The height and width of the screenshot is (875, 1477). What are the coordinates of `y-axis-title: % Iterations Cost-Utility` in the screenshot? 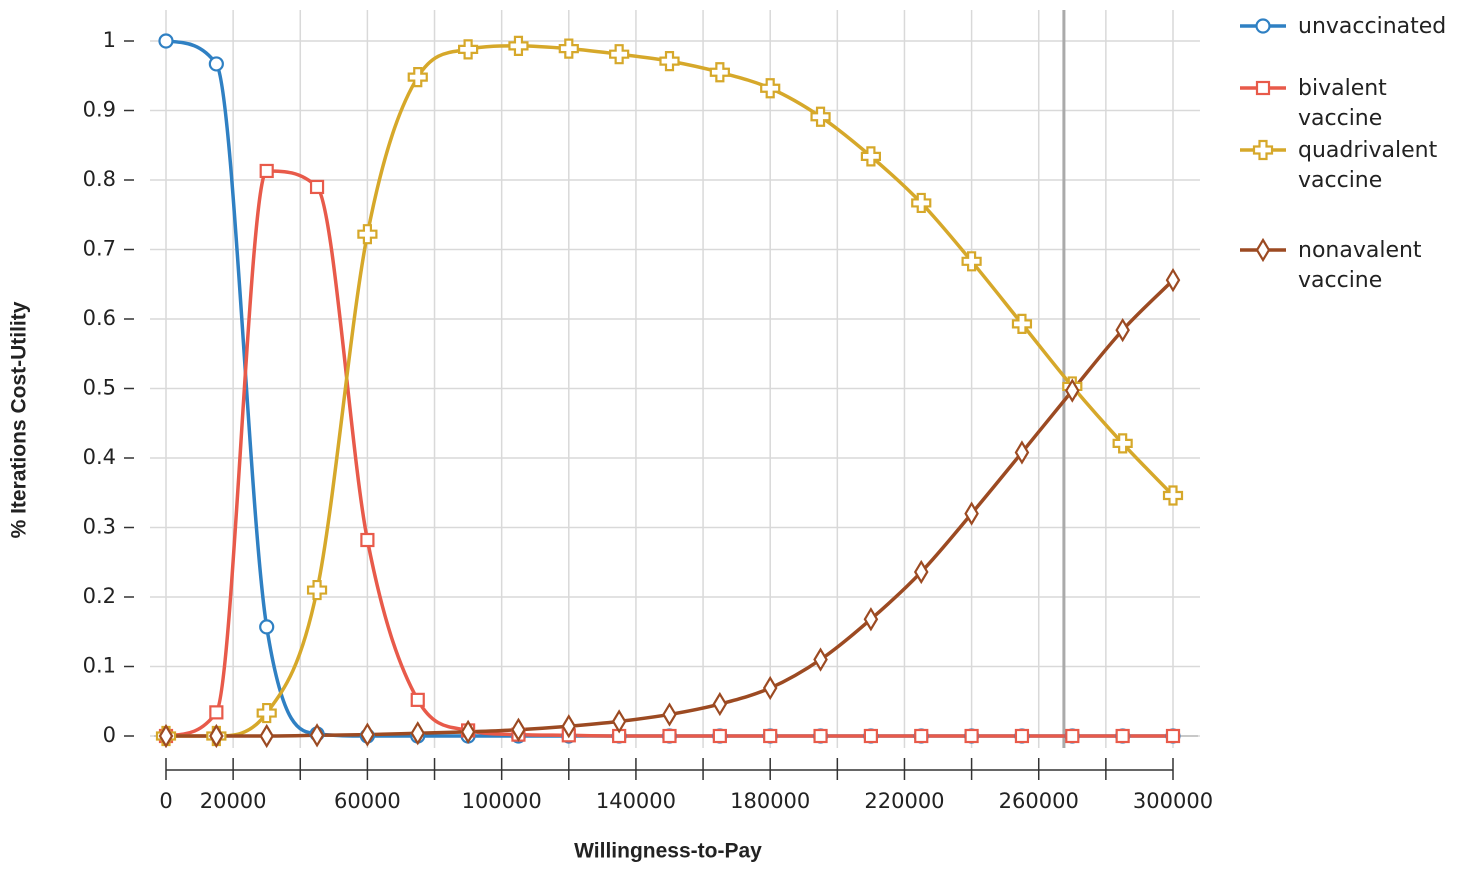 It's located at (19, 419).